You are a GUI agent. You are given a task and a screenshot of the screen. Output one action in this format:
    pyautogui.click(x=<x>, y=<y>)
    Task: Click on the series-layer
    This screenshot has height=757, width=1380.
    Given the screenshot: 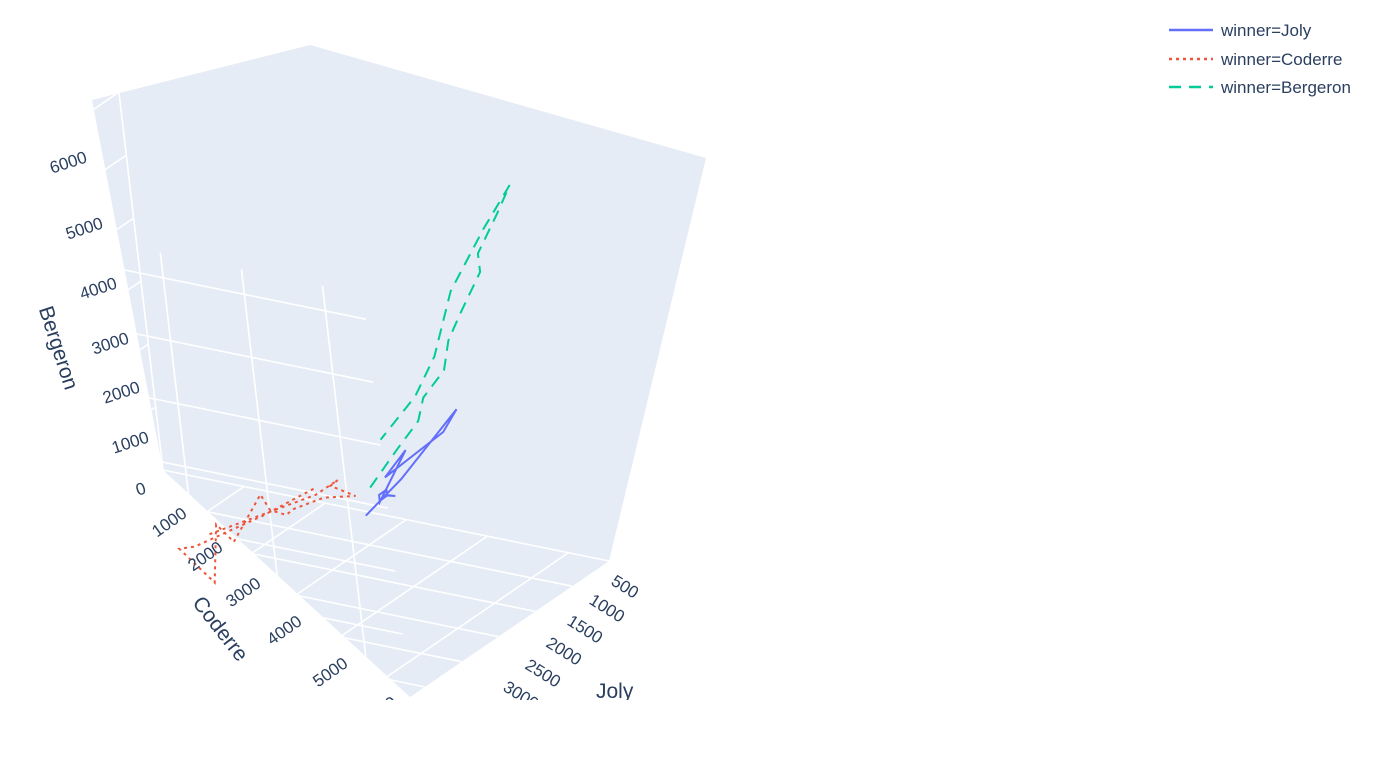 What is the action you would take?
    pyautogui.click(x=344, y=384)
    